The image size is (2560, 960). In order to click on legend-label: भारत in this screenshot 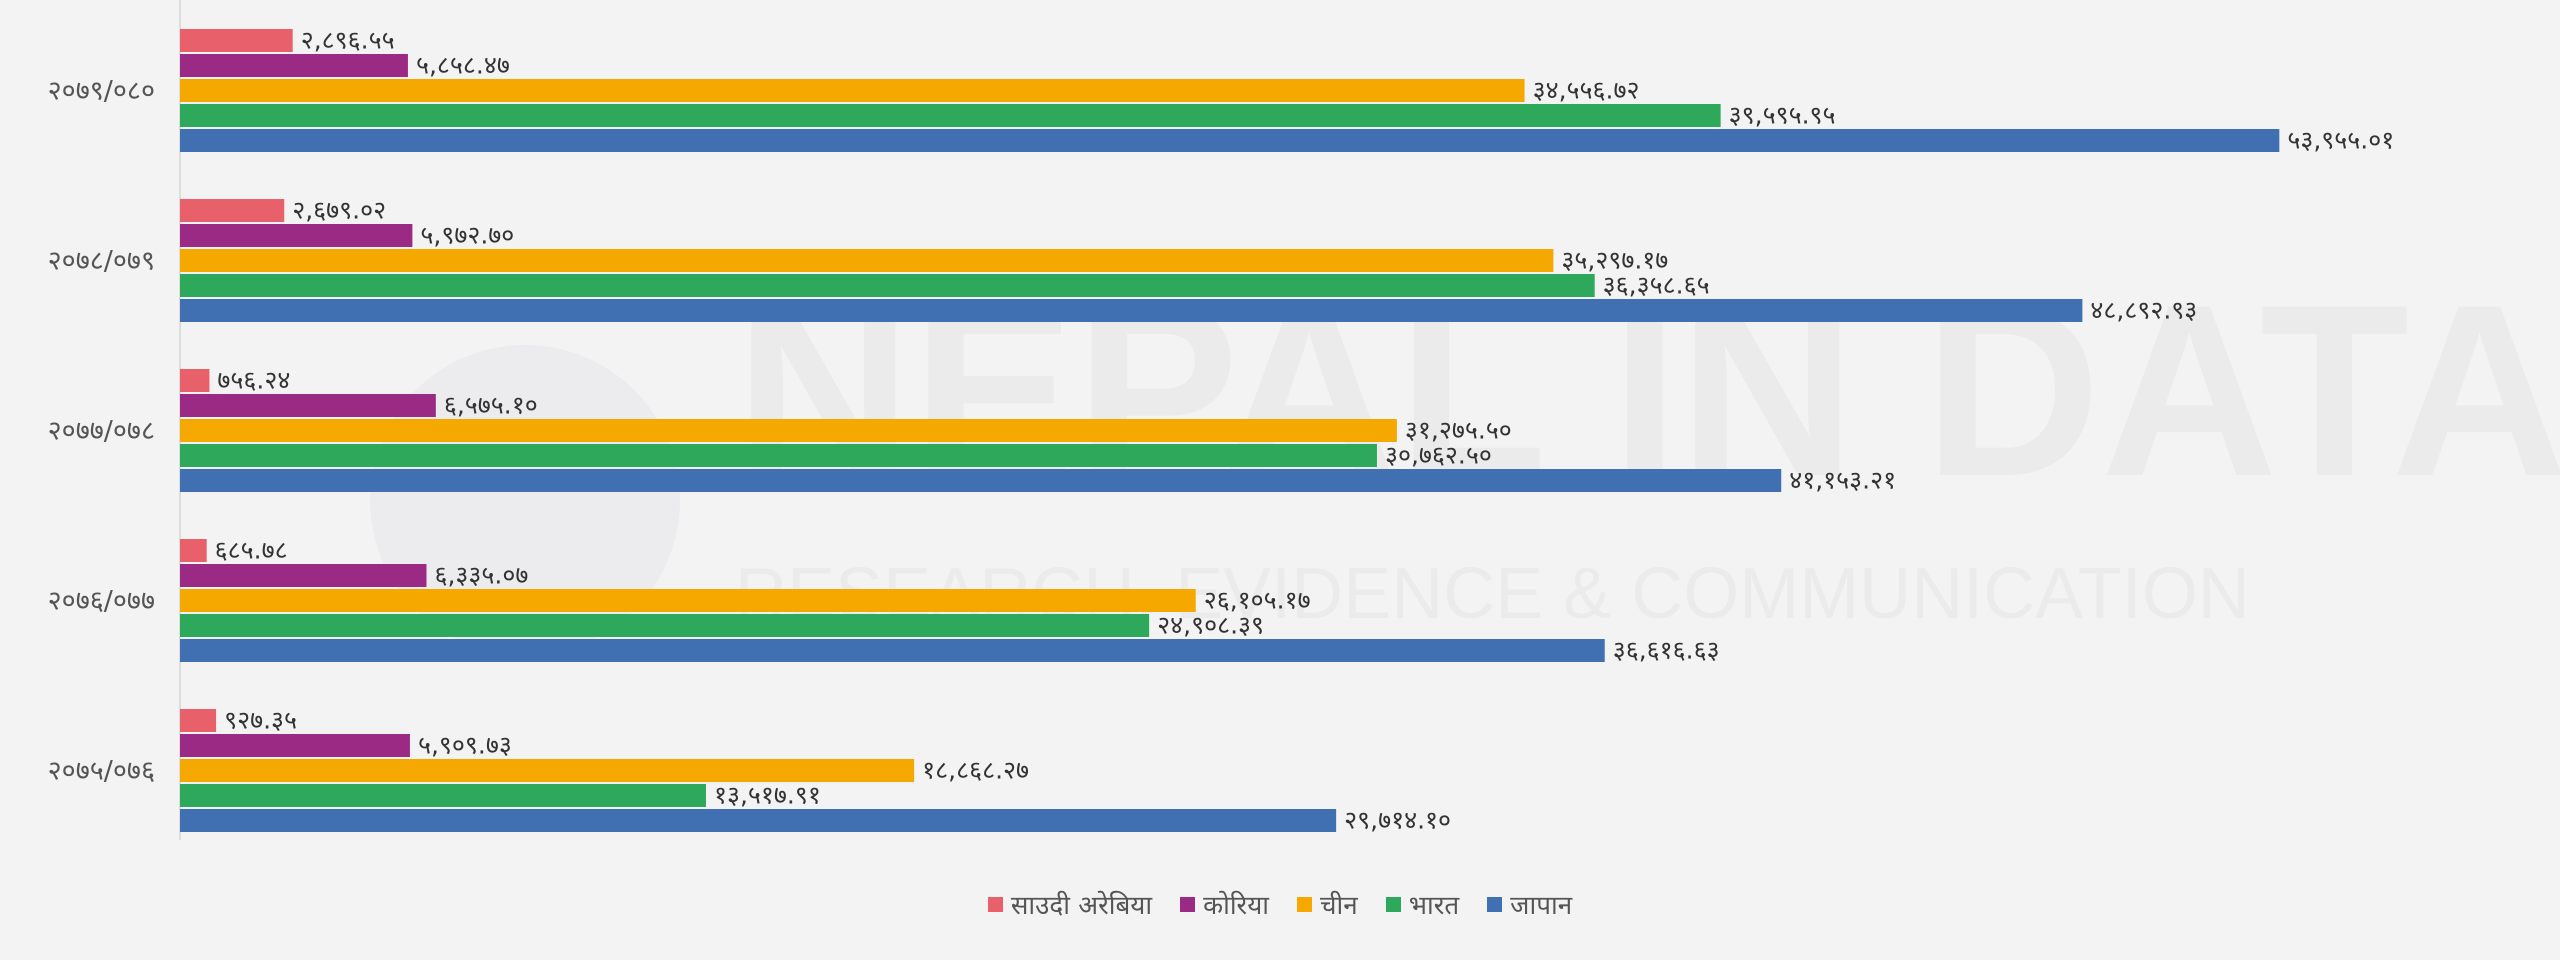, I will do `click(1434, 906)`.